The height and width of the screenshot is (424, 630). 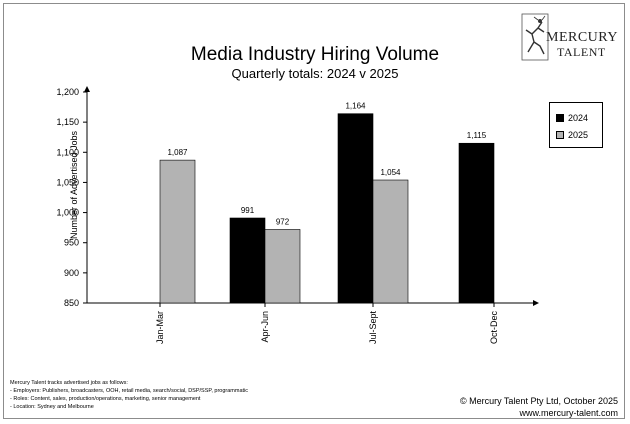 What do you see at coordinates (476, 223) in the screenshot?
I see `bar-2024-oct-dec` at bounding box center [476, 223].